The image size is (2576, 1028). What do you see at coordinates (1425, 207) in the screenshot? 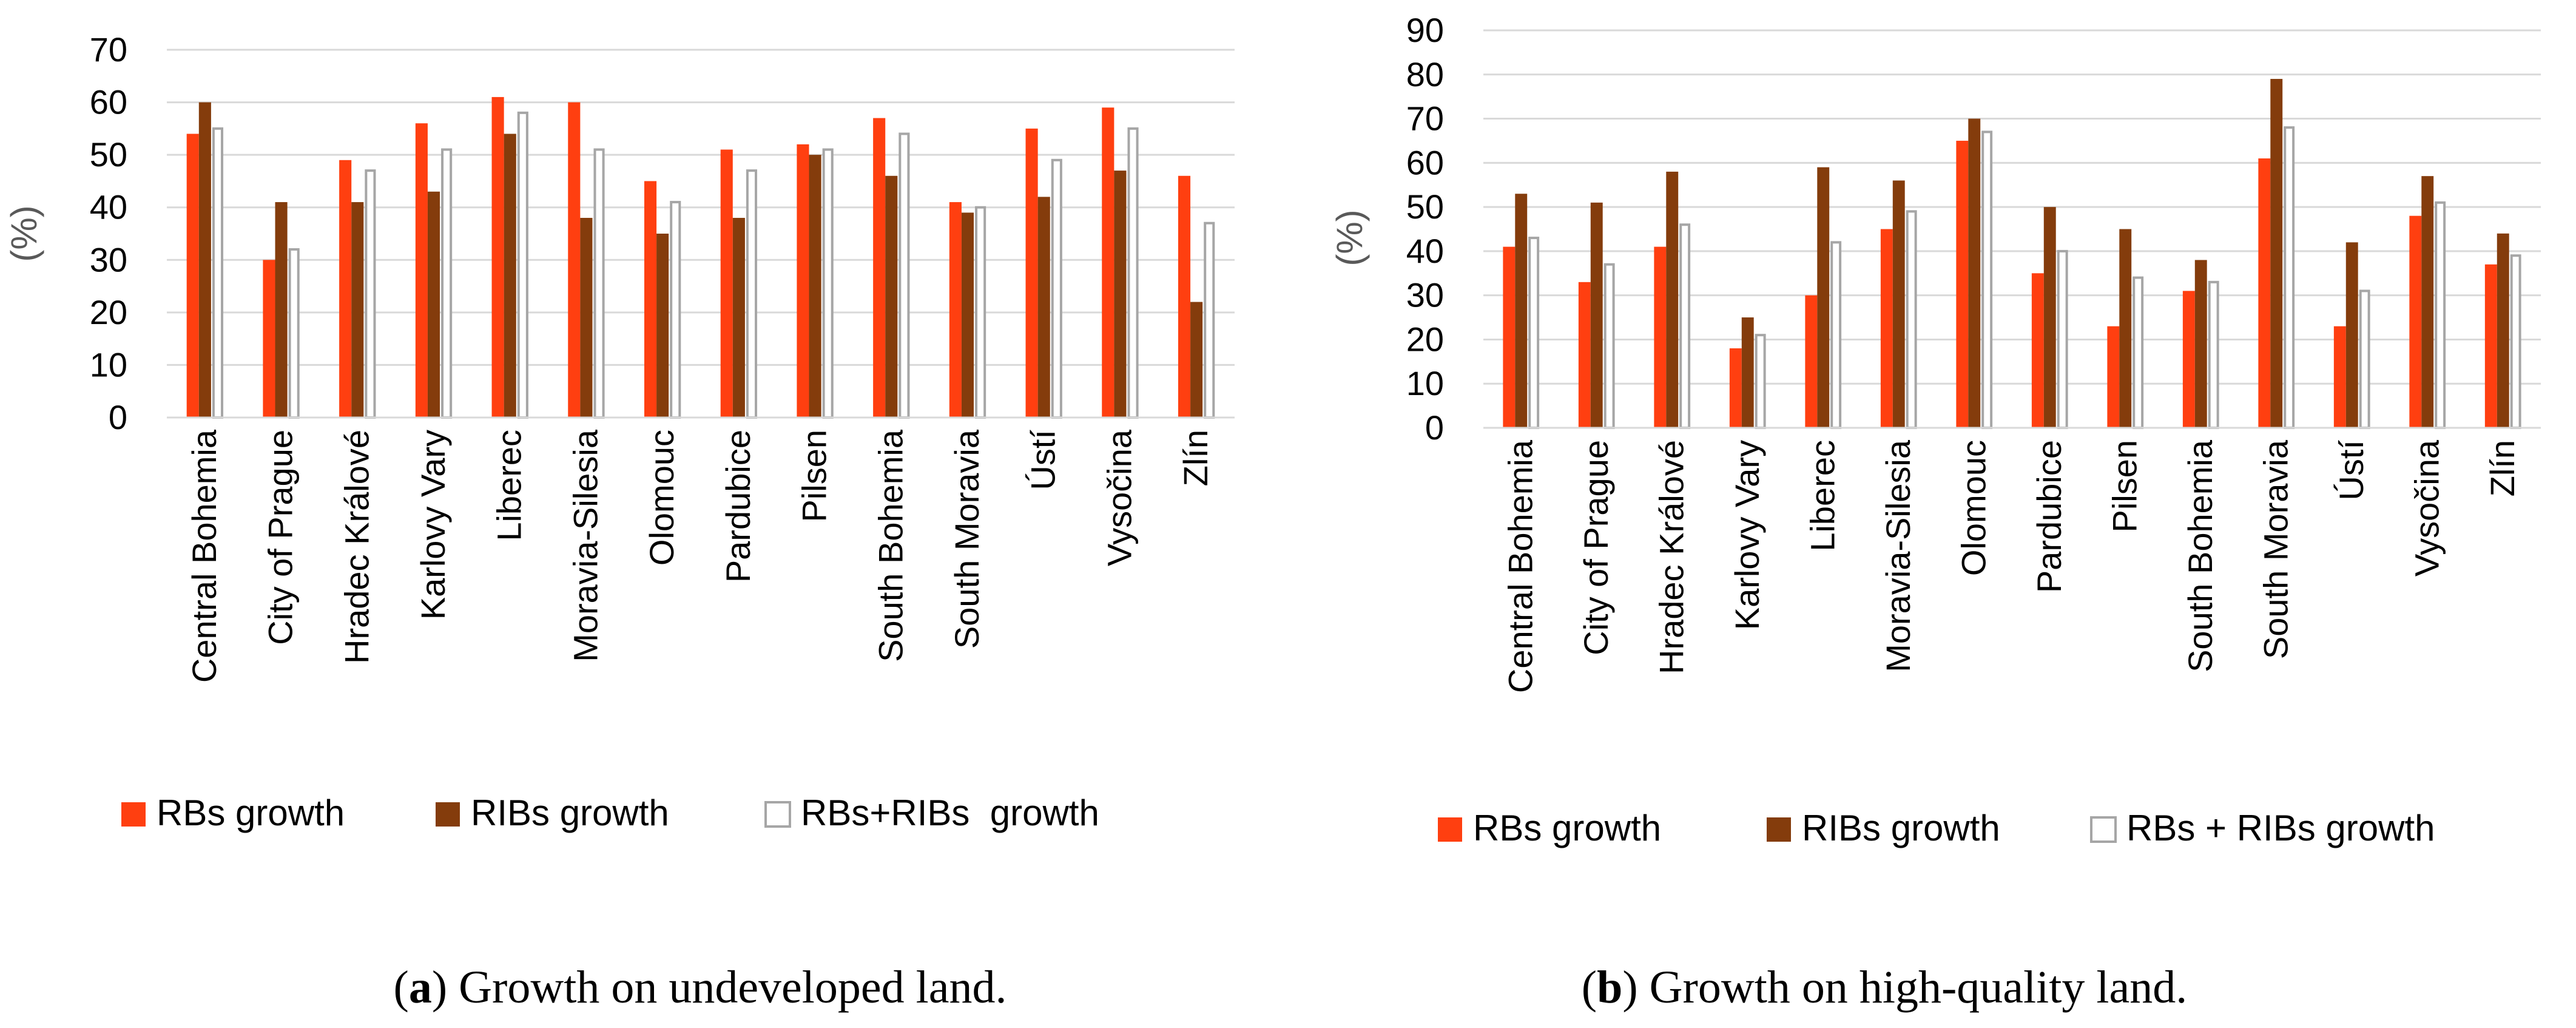
I see `y-tick-label-b-5: 50` at bounding box center [1425, 207].